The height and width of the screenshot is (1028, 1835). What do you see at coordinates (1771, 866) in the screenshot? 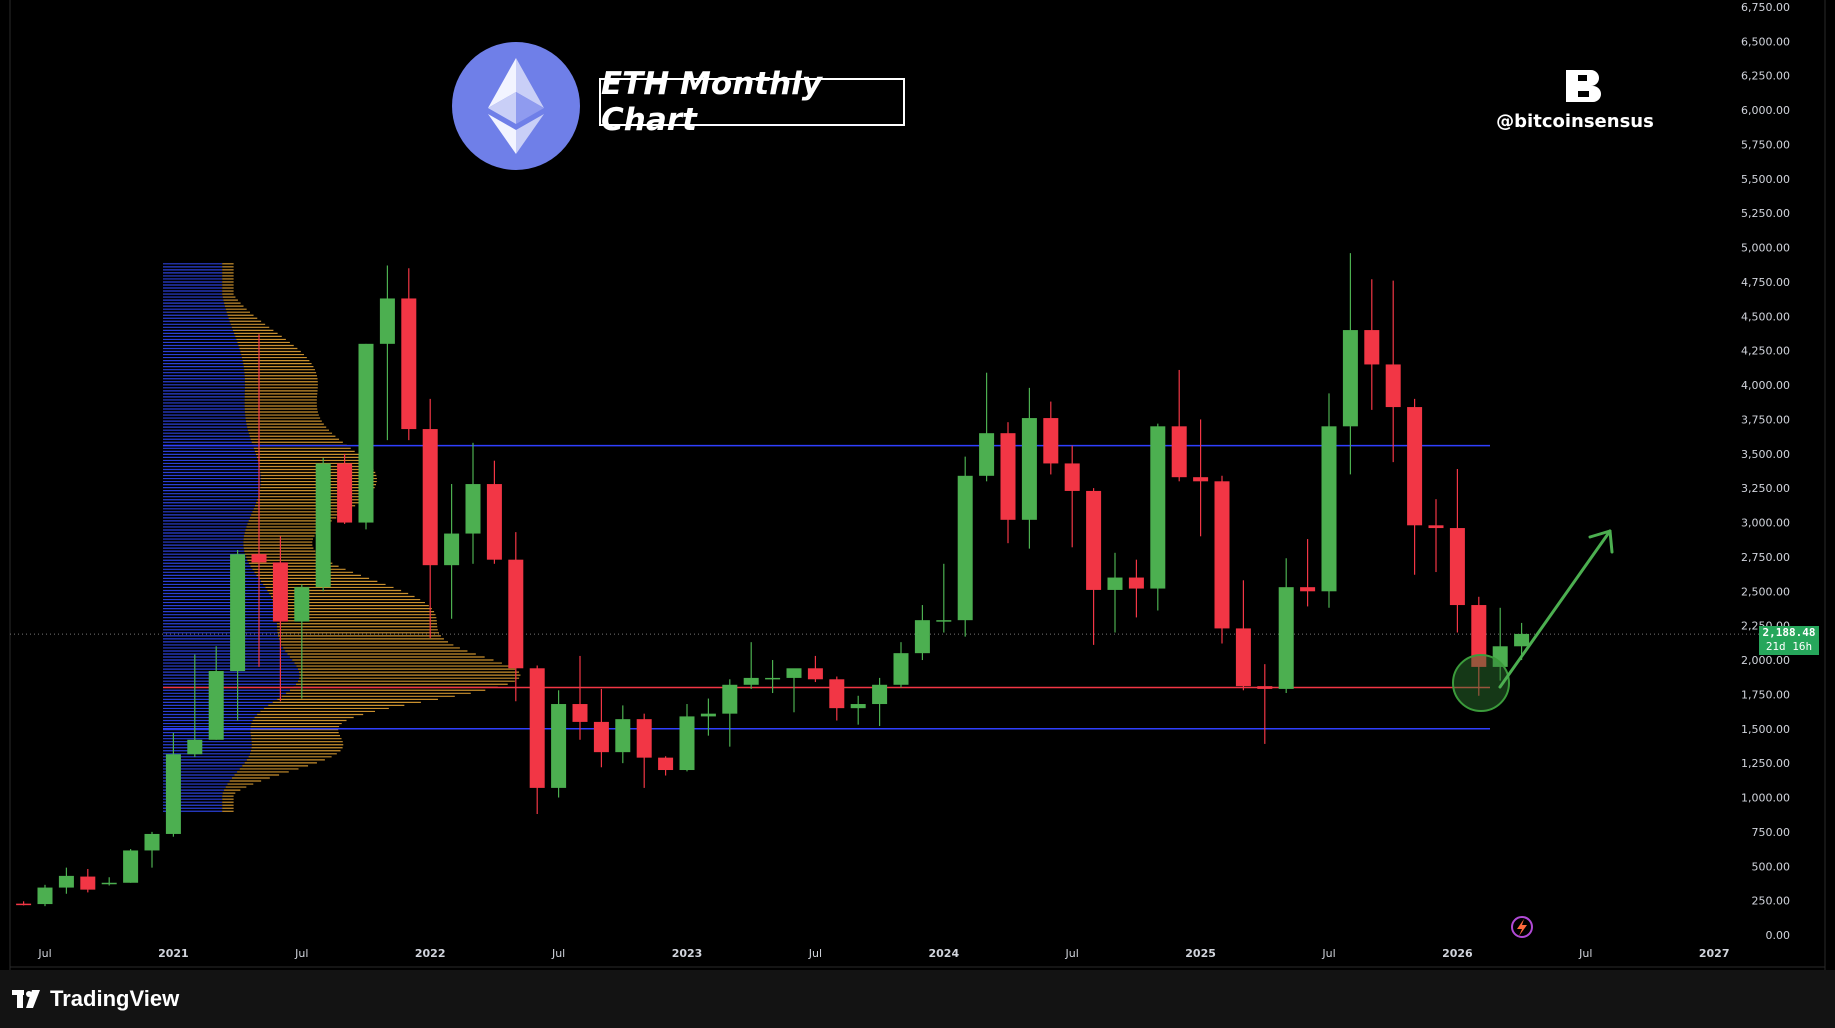
I see `y-tick-label: 500.00` at bounding box center [1771, 866].